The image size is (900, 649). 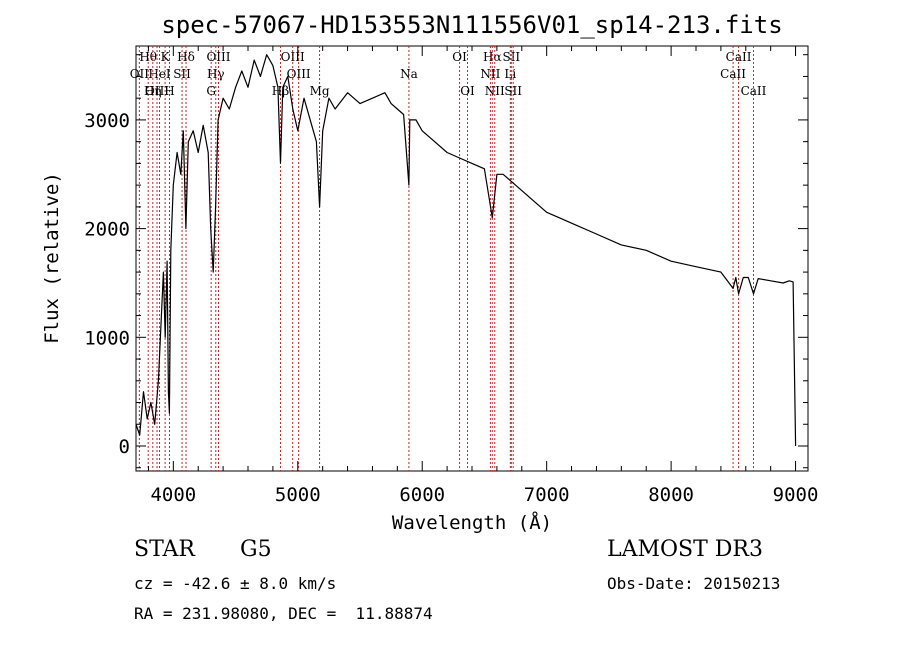 I want to click on spectral-line-label: G, so click(x=211, y=91).